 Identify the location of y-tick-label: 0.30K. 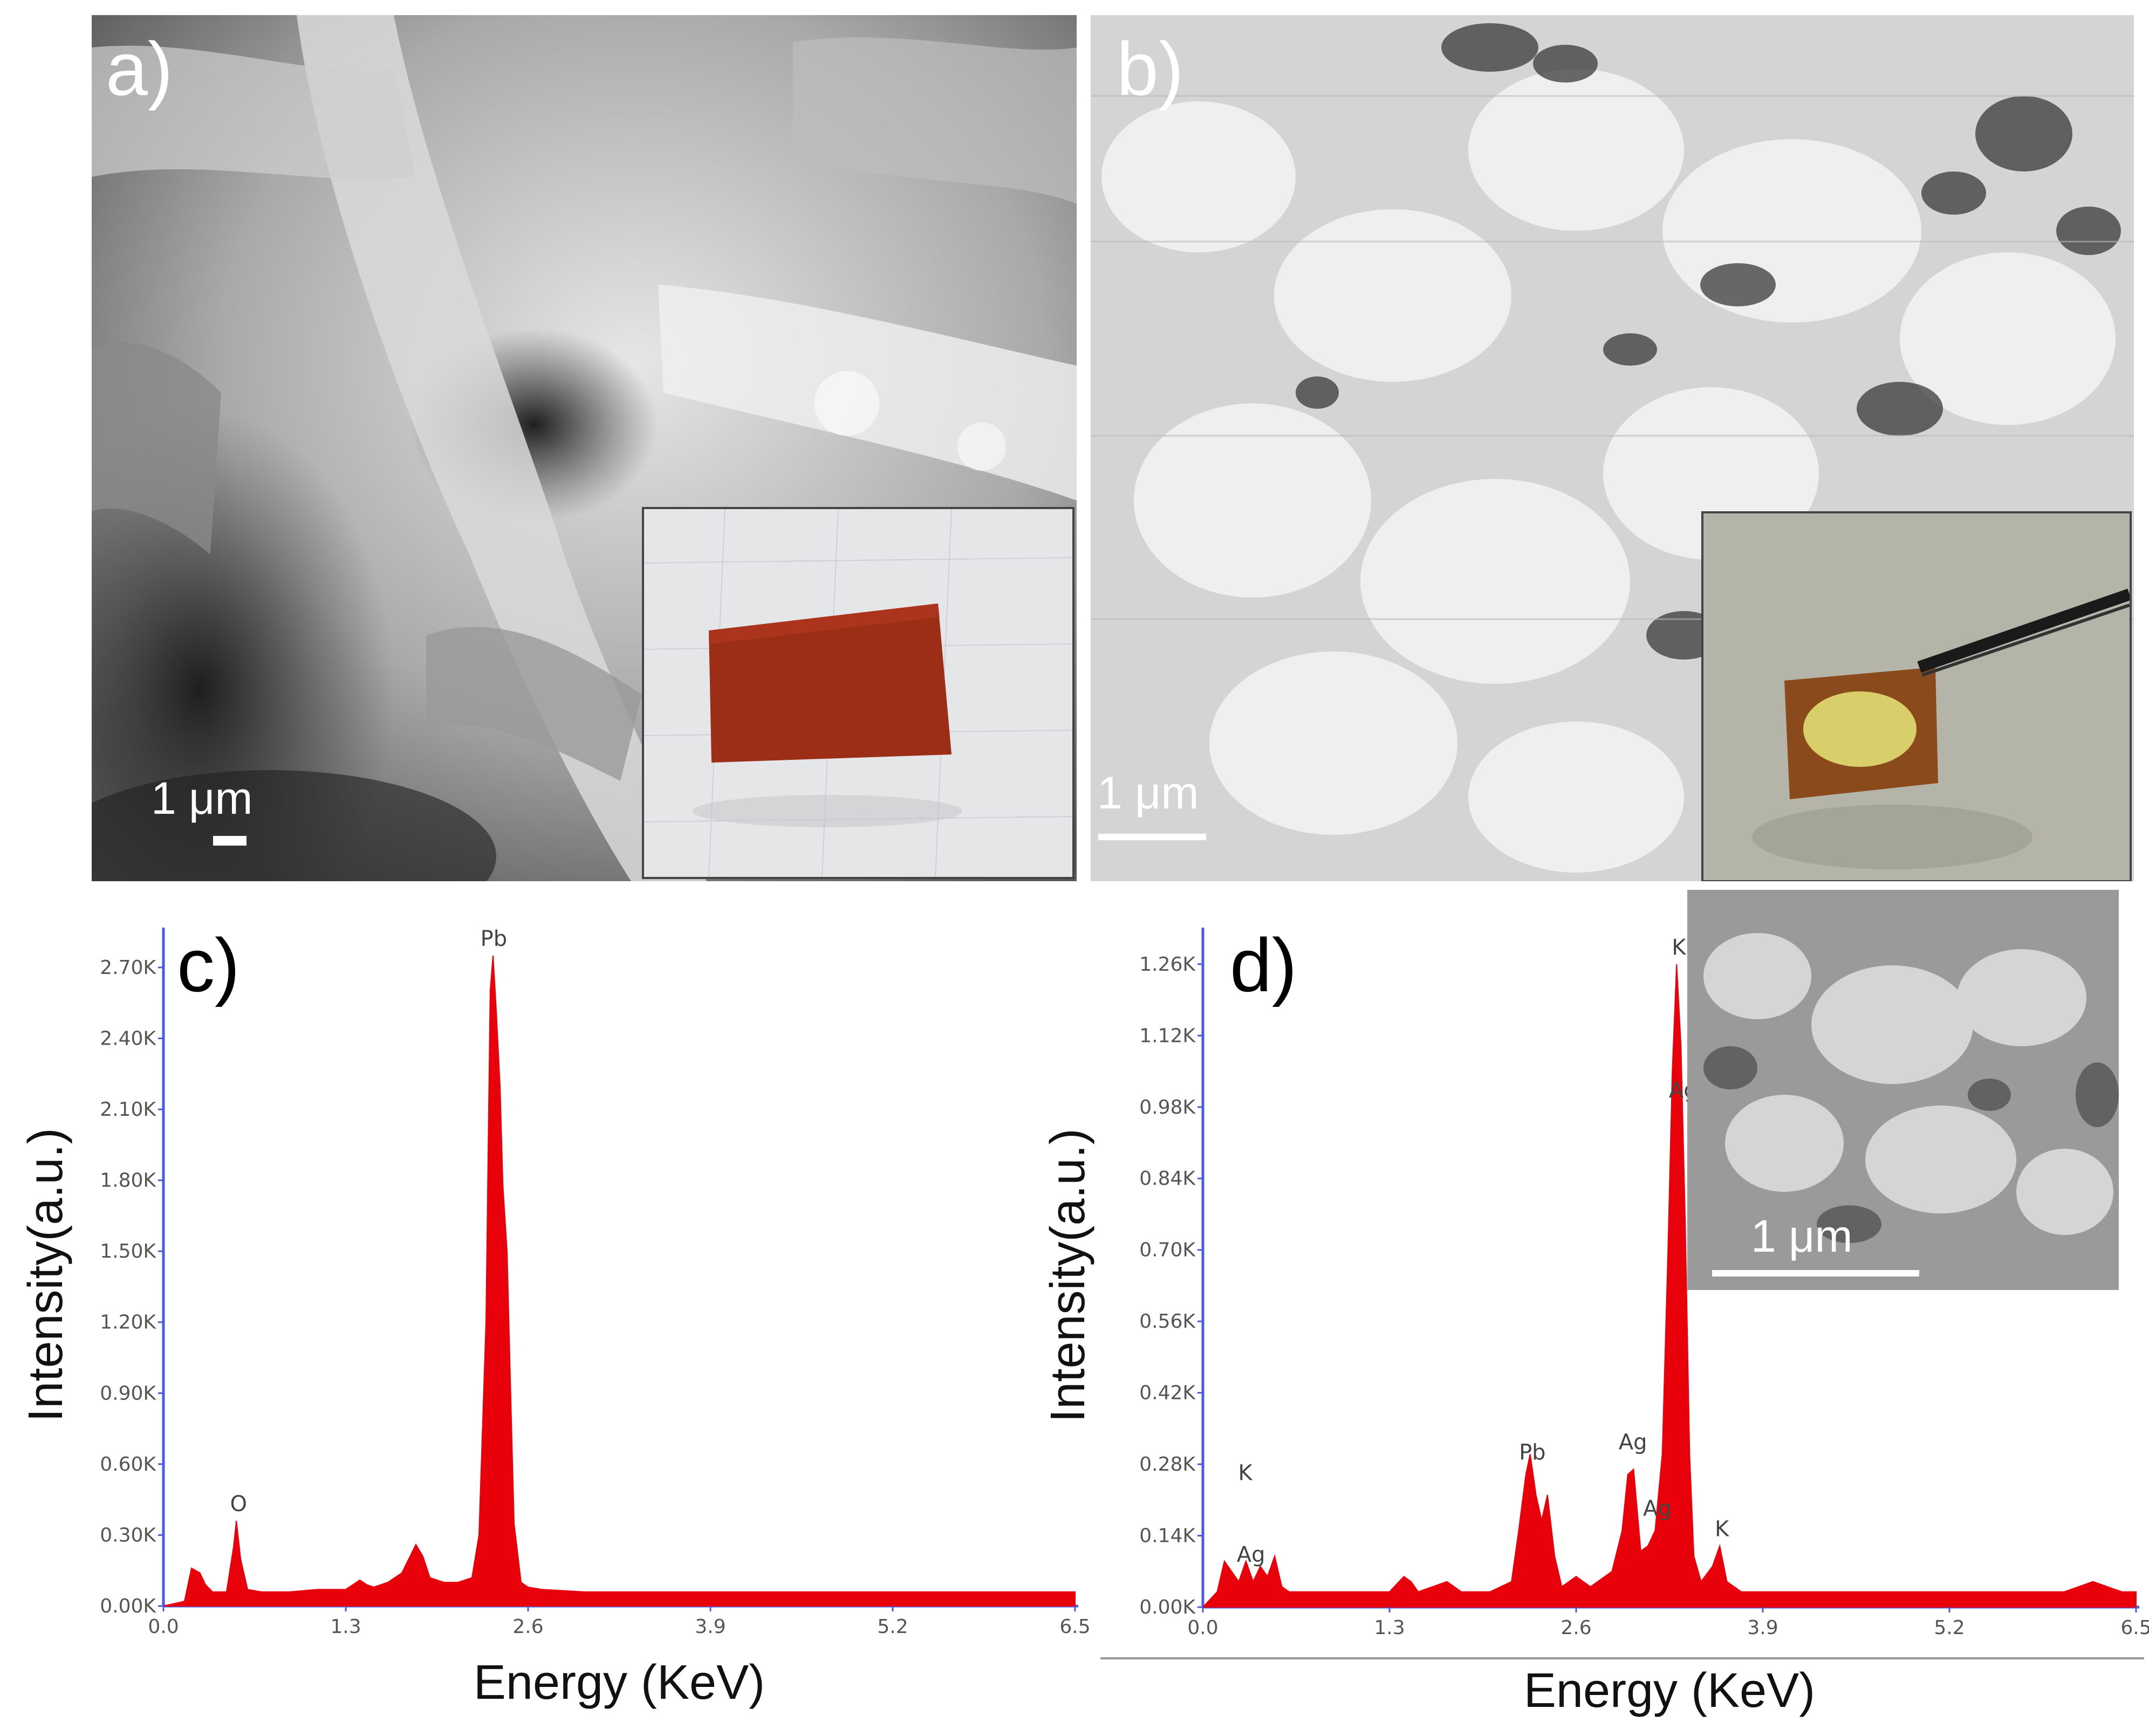
(128, 1535).